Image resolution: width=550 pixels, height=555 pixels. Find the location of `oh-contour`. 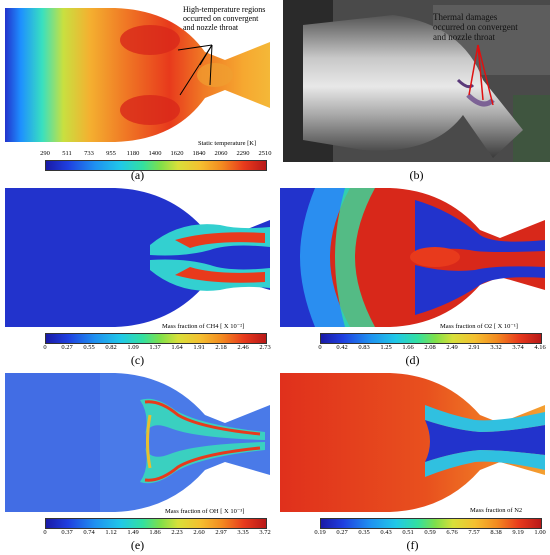

oh-contour is located at coordinates (137, 442).